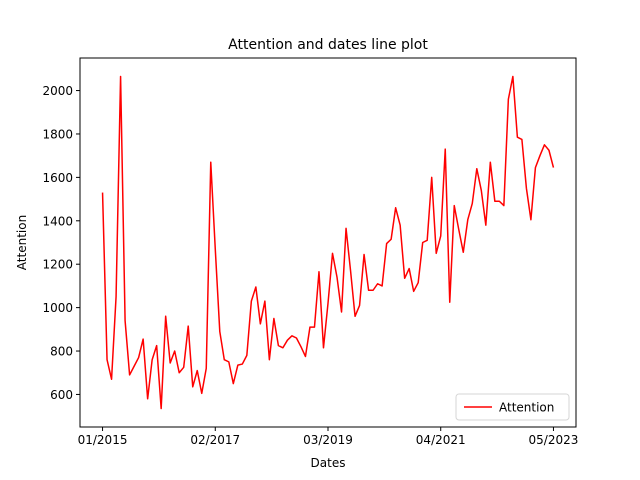 The width and height of the screenshot is (640, 480). What do you see at coordinates (61, 352) in the screenshot?
I see `y-tick-label: 800` at bounding box center [61, 352].